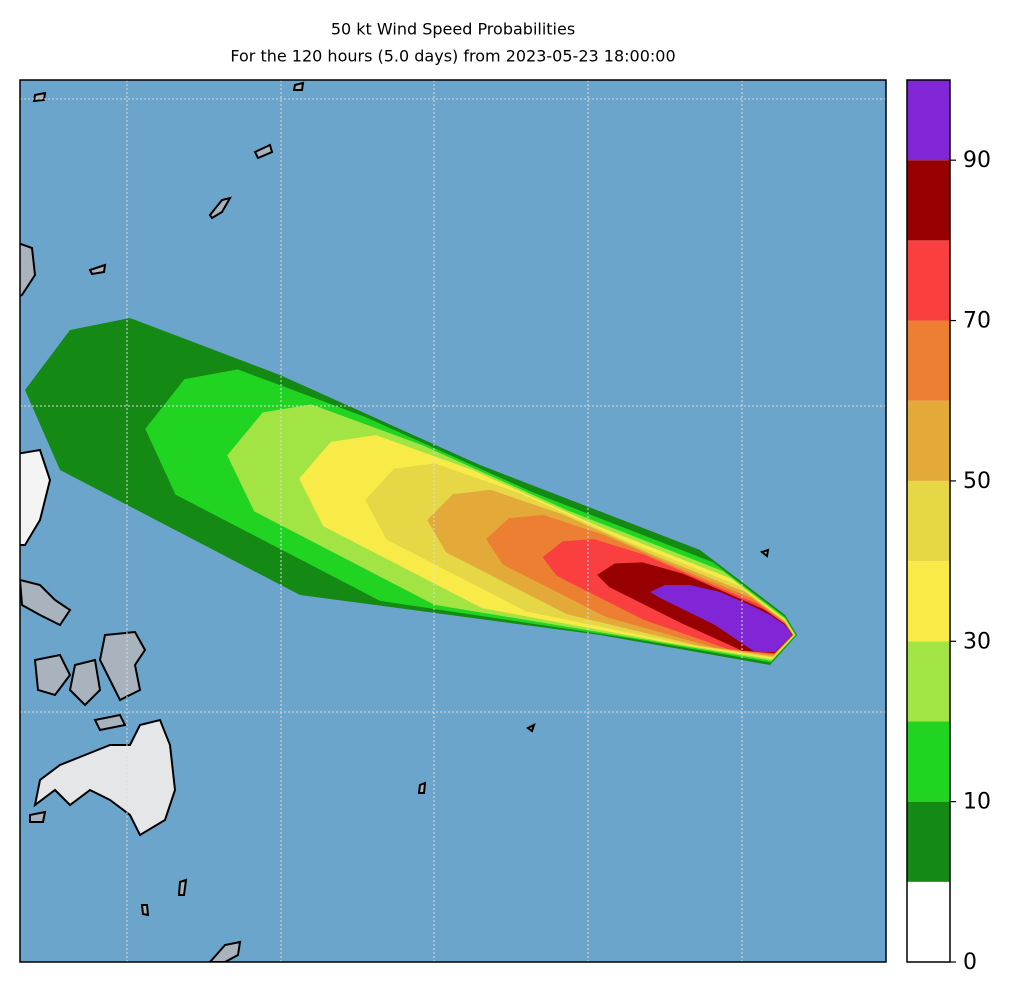 Image resolution: width=1024 pixels, height=999 pixels. Describe the element at coordinates (453, 29) in the screenshot. I see `title: 50 kt Wind Speed Probabilities` at that location.